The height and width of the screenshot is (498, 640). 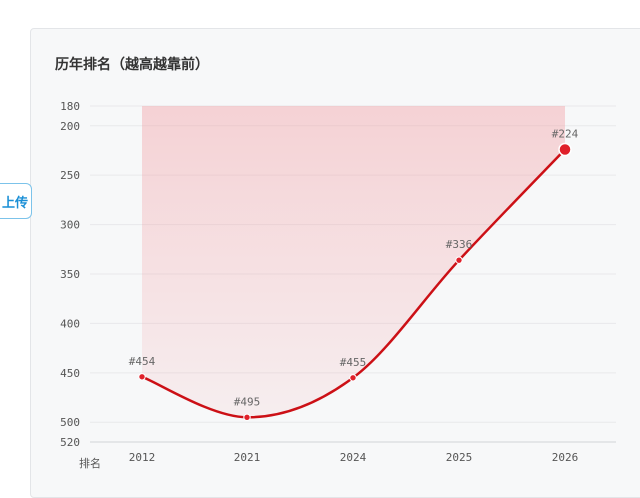 I want to click on data-point-2024, so click(x=353, y=378).